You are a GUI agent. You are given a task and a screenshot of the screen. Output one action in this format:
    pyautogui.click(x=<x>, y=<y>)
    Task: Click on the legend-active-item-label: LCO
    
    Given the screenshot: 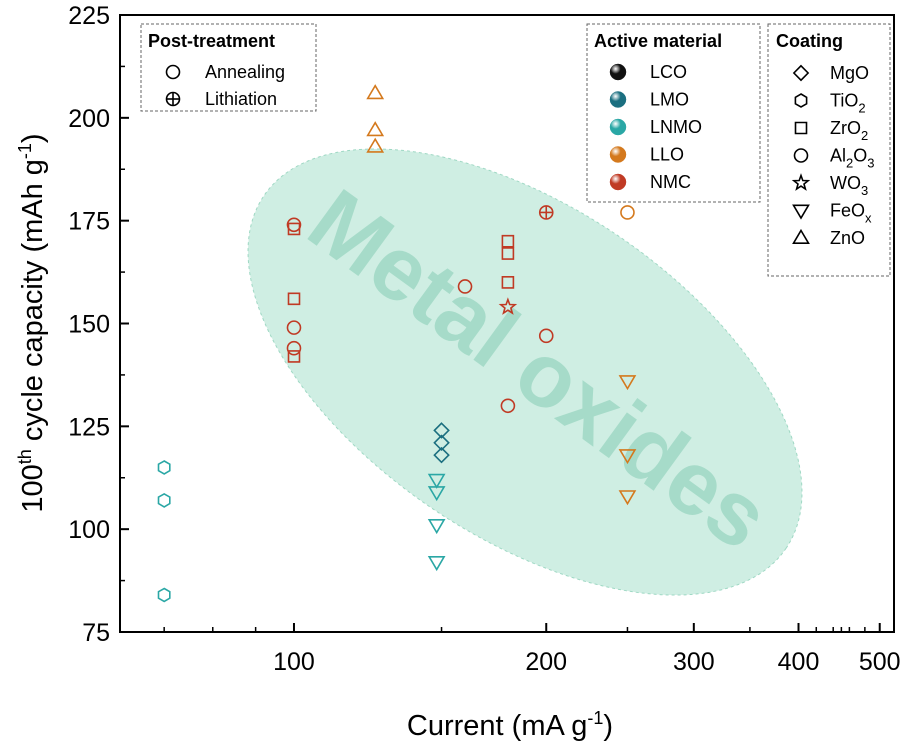 What is the action you would take?
    pyautogui.click(x=668, y=72)
    